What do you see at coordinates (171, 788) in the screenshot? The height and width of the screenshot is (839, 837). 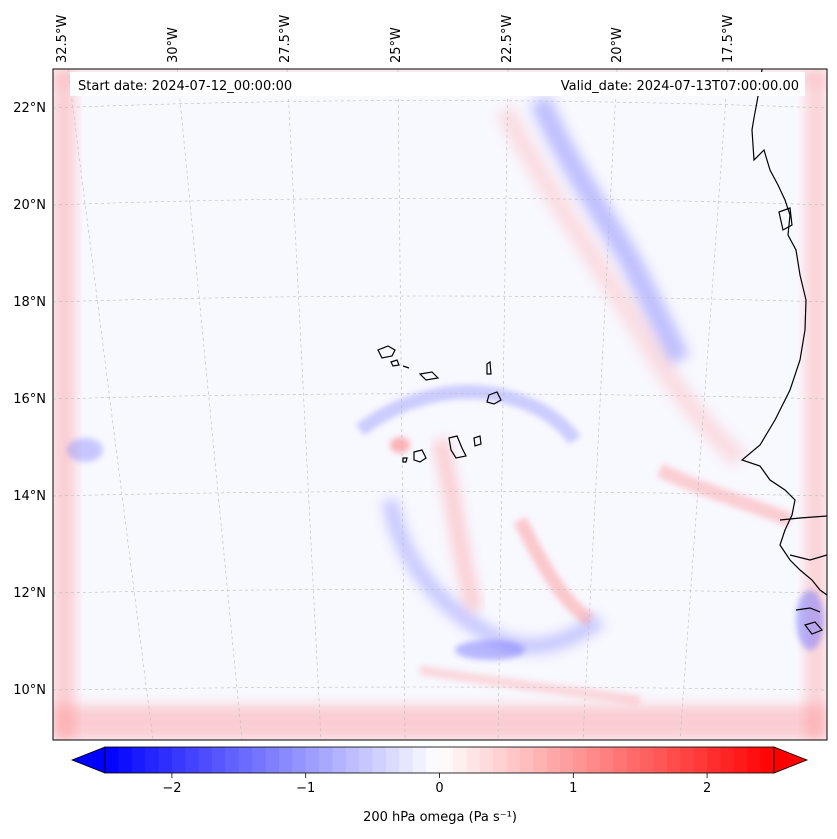 I see `colorbar-tick-label: −2` at bounding box center [171, 788].